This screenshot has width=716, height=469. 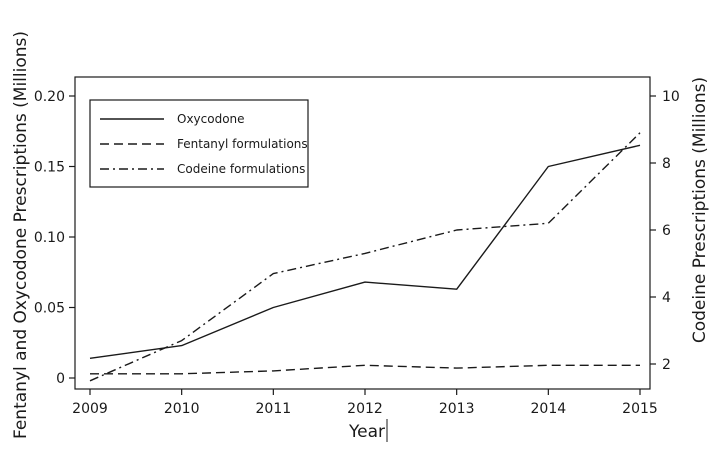 What do you see at coordinates (365, 409) in the screenshot?
I see `x-tick-label-2012: 2012` at bounding box center [365, 409].